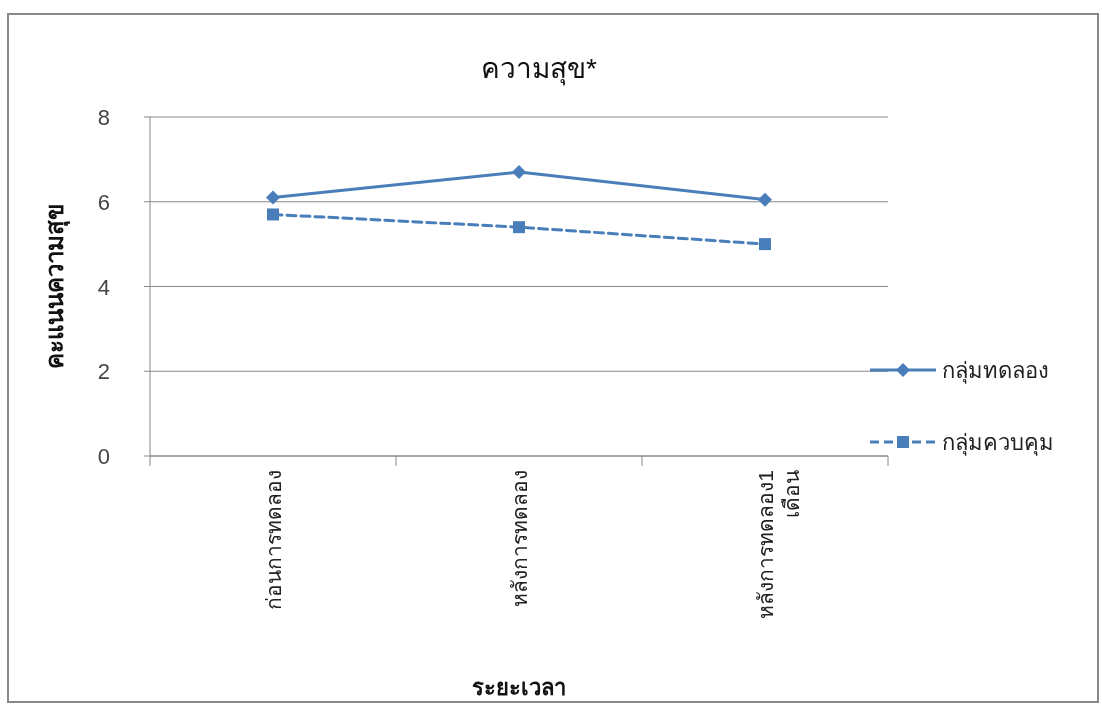  What do you see at coordinates (273, 540) in the screenshot?
I see `x-tick-label: ก่อนการทดลอง` at bounding box center [273, 540].